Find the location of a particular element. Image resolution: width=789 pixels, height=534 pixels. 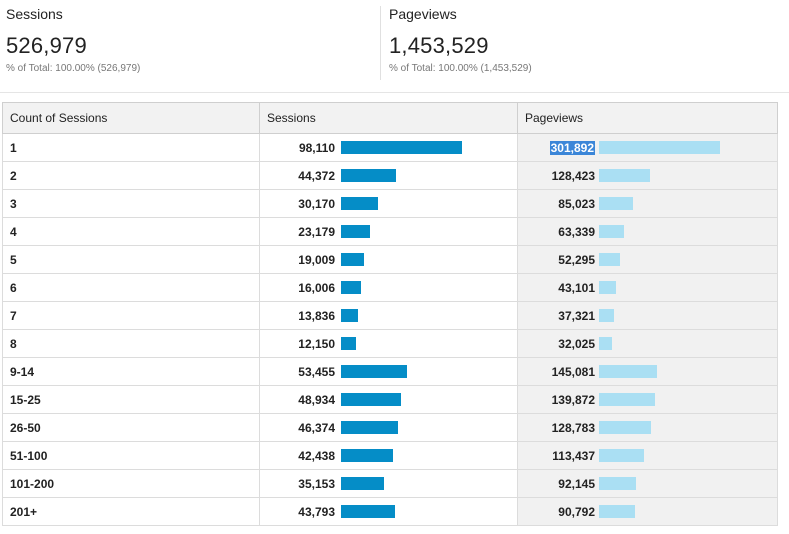

sessions-percent-of-total: % of Total: 100.00% (526,979) is located at coordinates (73, 68).